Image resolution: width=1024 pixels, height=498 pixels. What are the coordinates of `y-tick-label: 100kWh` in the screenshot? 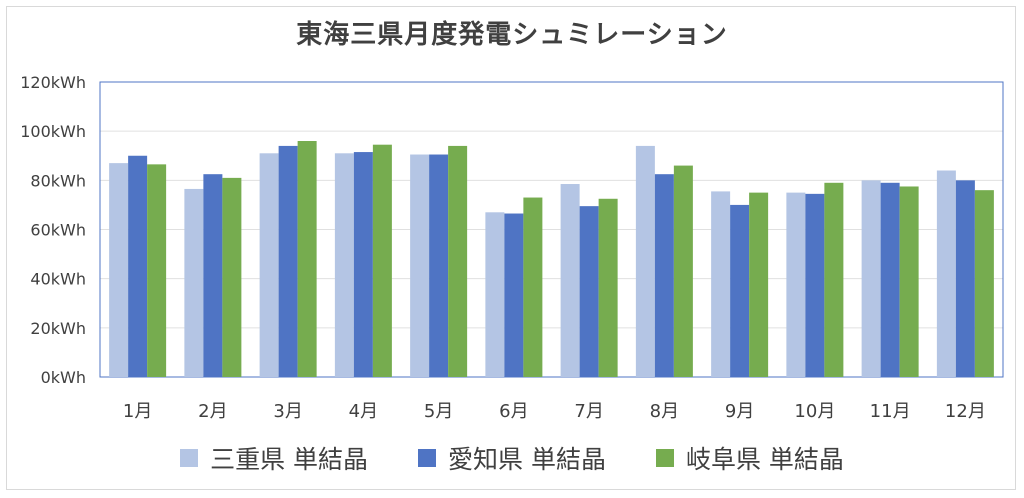 It's located at (53, 131).